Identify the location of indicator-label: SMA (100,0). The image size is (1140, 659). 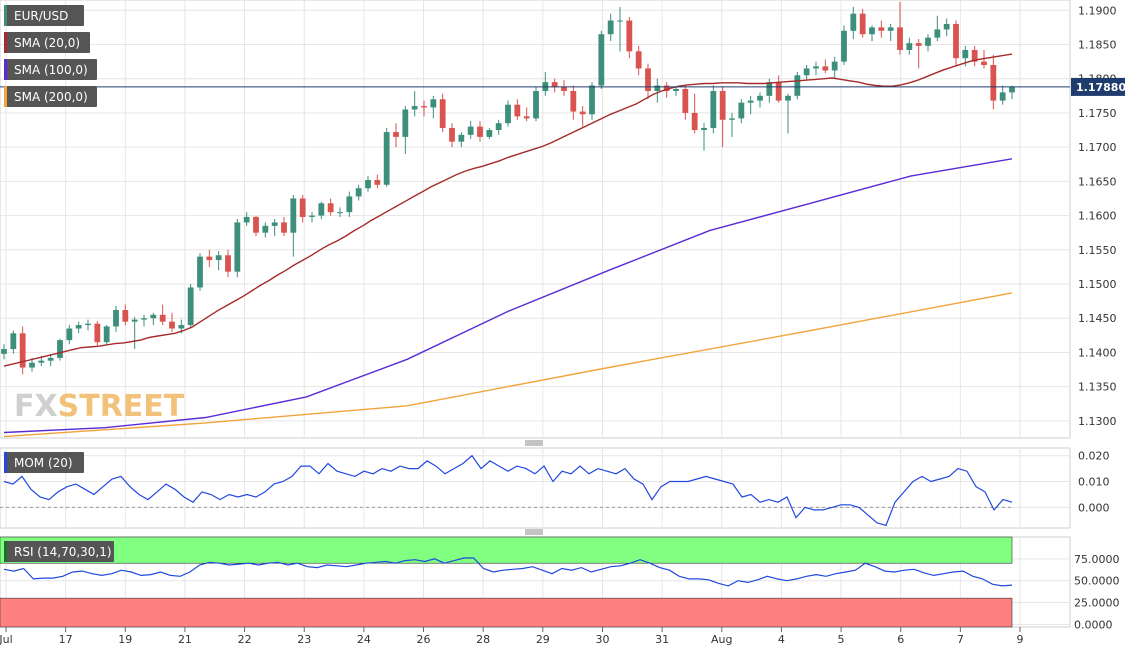
(50, 69).